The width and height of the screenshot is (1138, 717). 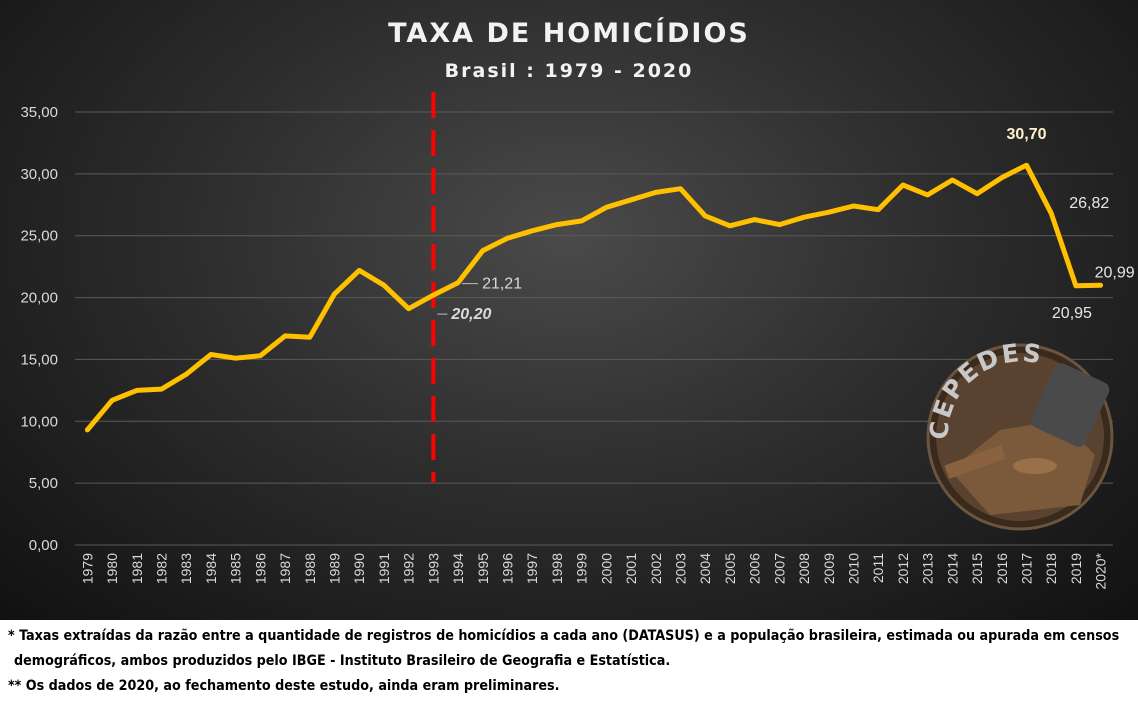 I want to click on y-tick-label: 5,00, so click(x=43, y=483).